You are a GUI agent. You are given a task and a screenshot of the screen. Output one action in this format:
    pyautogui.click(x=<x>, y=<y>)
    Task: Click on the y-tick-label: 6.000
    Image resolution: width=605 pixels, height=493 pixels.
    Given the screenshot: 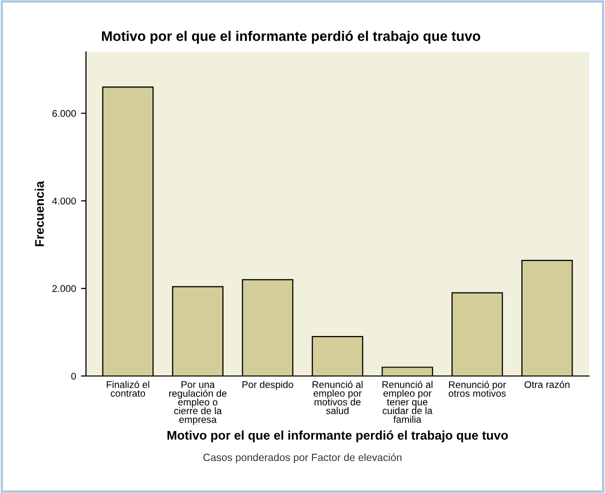 What is the action you would take?
    pyautogui.click(x=64, y=113)
    